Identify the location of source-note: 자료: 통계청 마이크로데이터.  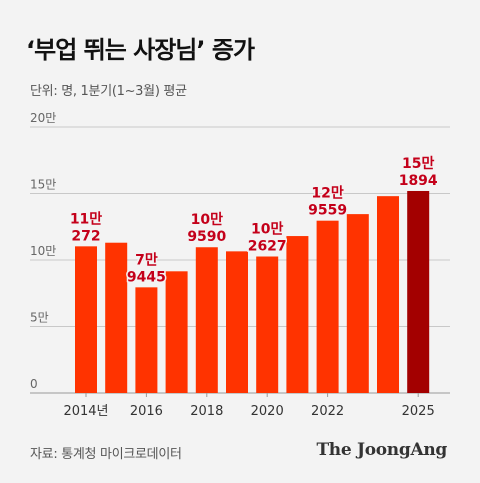
(106, 454).